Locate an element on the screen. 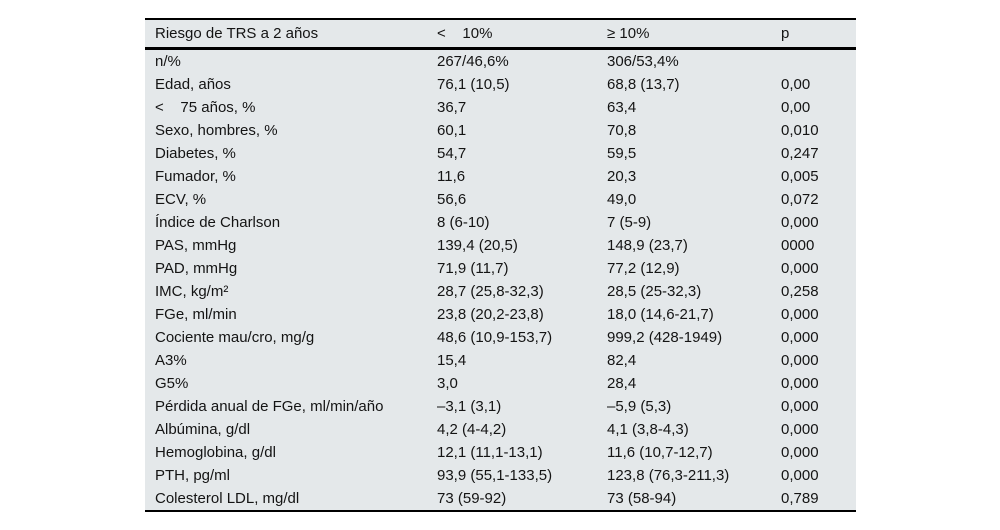 This screenshot has width=1000, height=530. cell-label: Hemoglobina, g/dl is located at coordinates (215, 452).